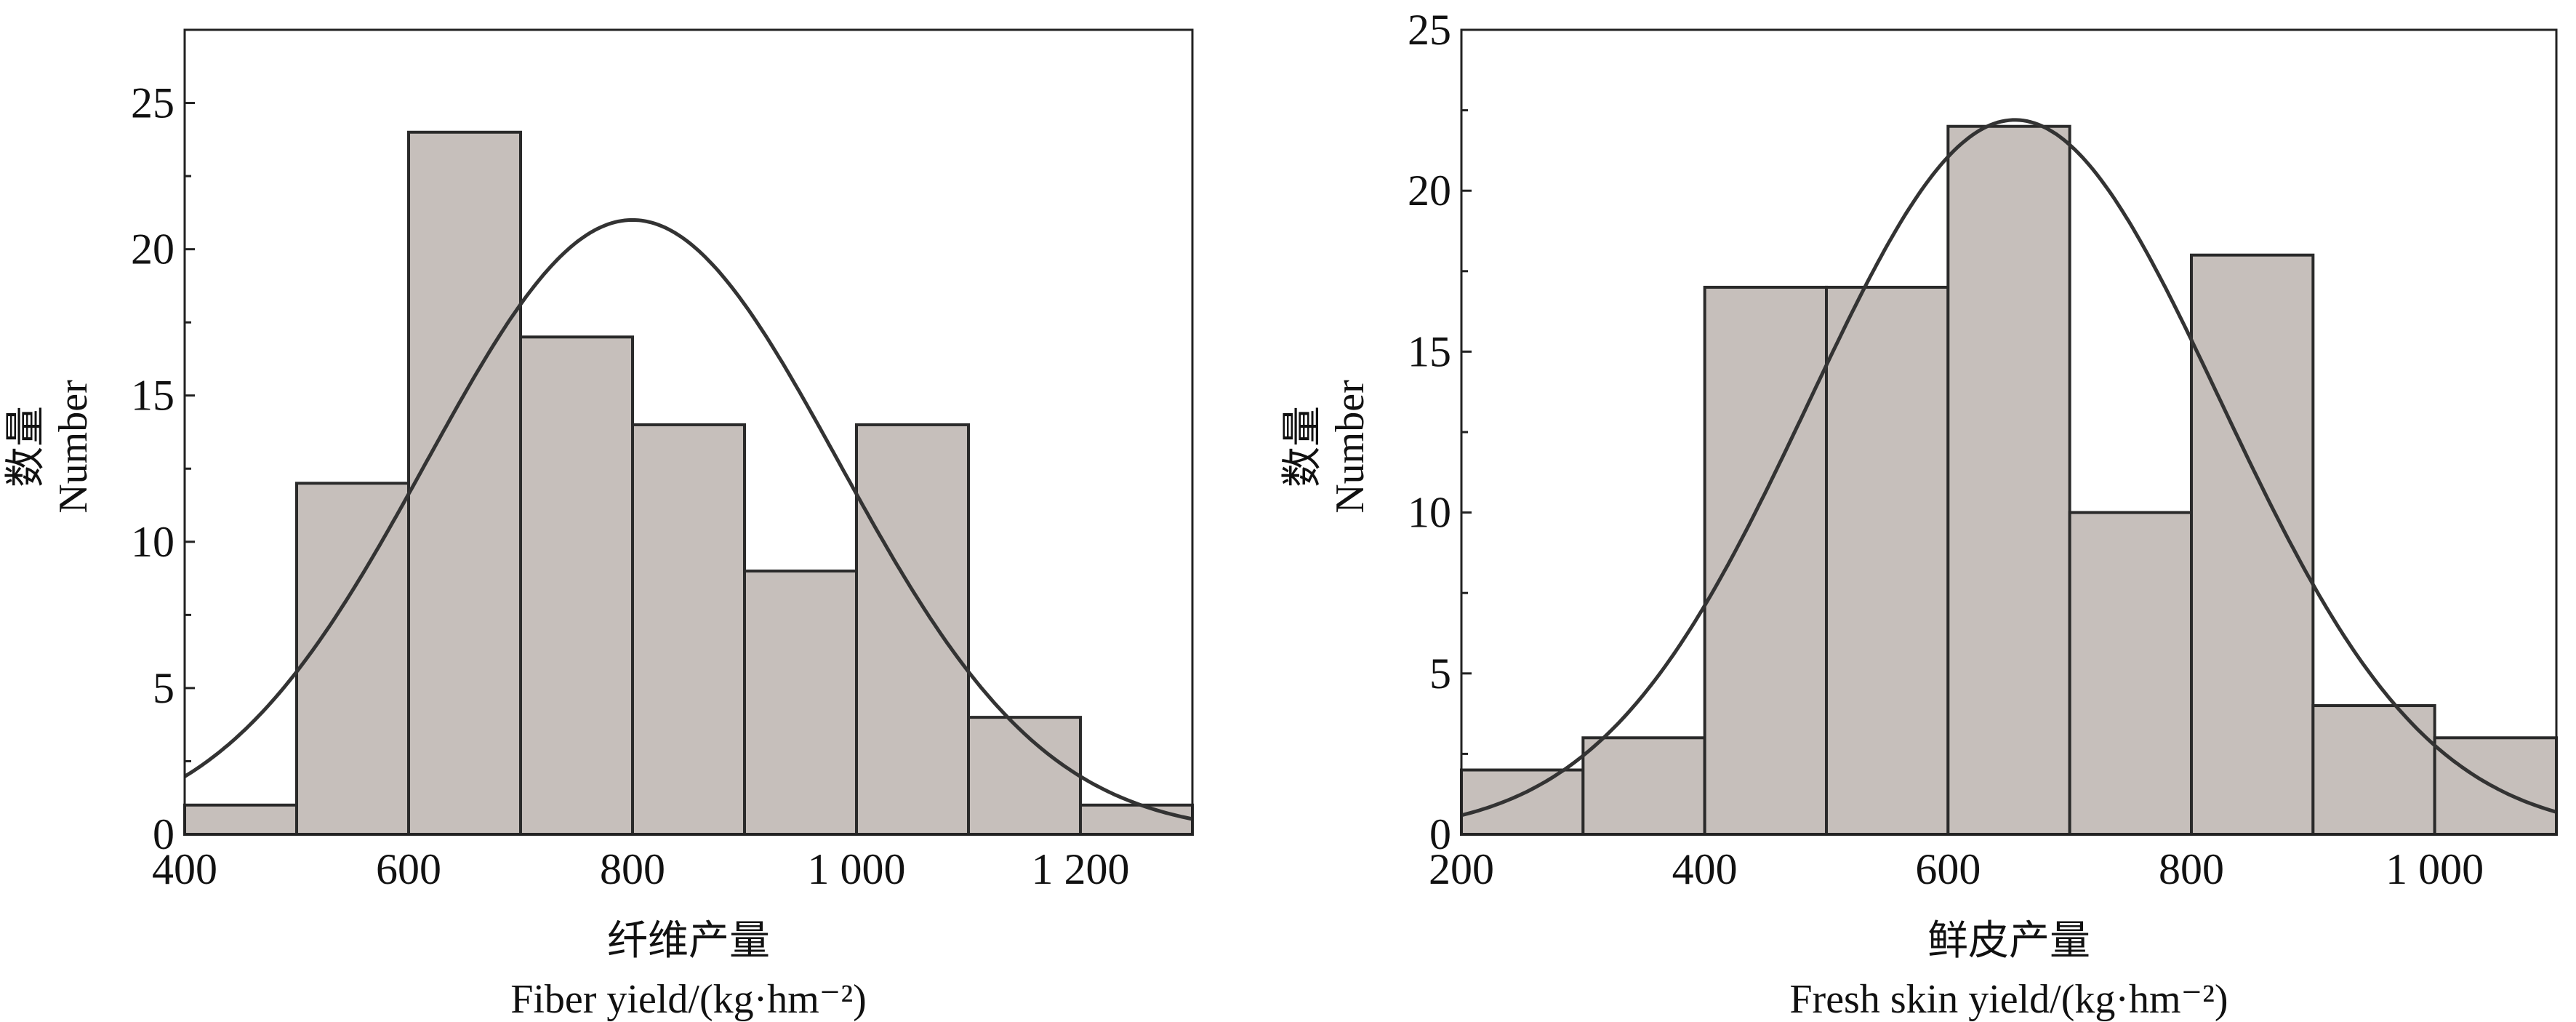  What do you see at coordinates (688, 941) in the screenshot?
I see `x-axis-label-cn: 纤维产量` at bounding box center [688, 941].